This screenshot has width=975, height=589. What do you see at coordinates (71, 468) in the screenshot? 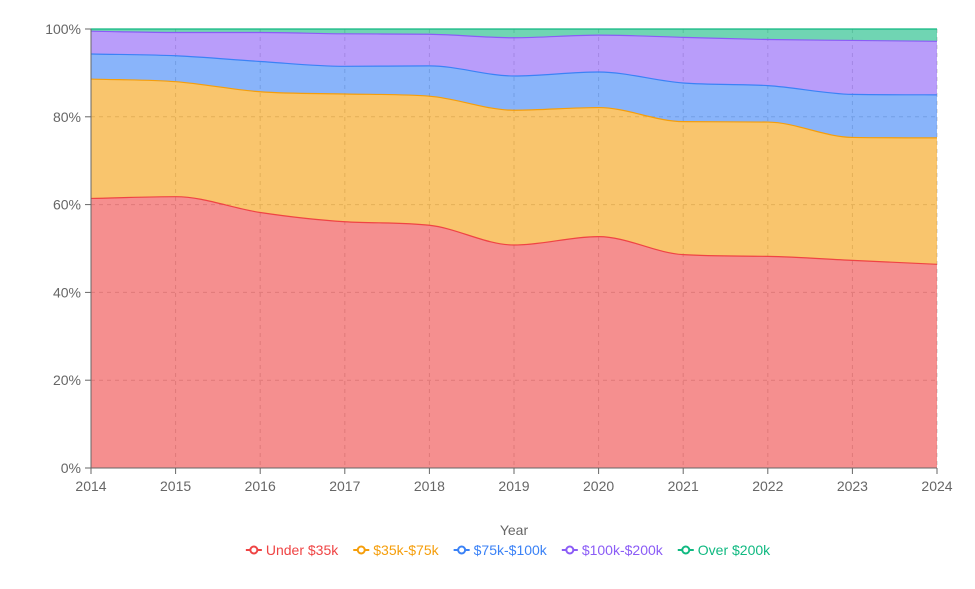
I see `y-tick-label: 0%` at bounding box center [71, 468].